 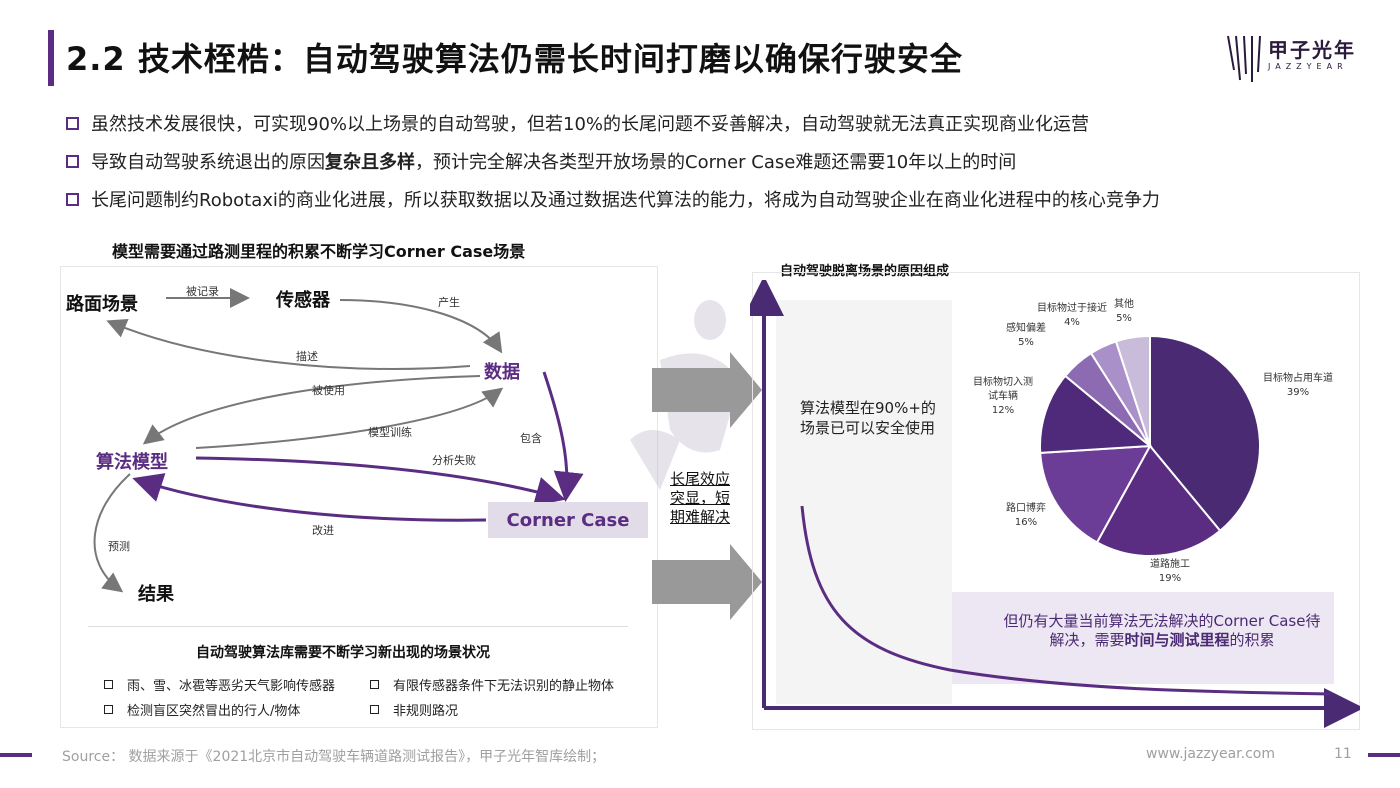 What do you see at coordinates (307, 356) in the screenshot?
I see `edge-label-describe: 描述` at bounding box center [307, 356].